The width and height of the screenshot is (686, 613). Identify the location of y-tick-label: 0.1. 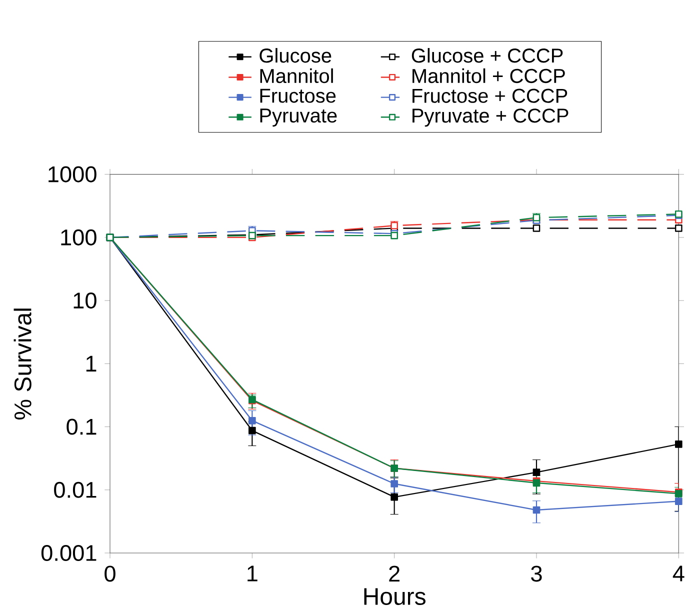
(81, 426).